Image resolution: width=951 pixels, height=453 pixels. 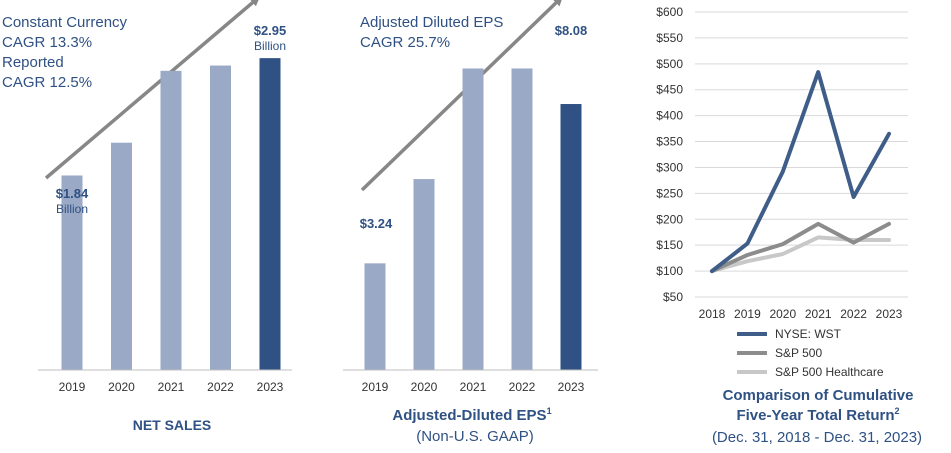 What do you see at coordinates (220, 218) in the screenshot?
I see `net-sales-bar-2022` at bounding box center [220, 218].